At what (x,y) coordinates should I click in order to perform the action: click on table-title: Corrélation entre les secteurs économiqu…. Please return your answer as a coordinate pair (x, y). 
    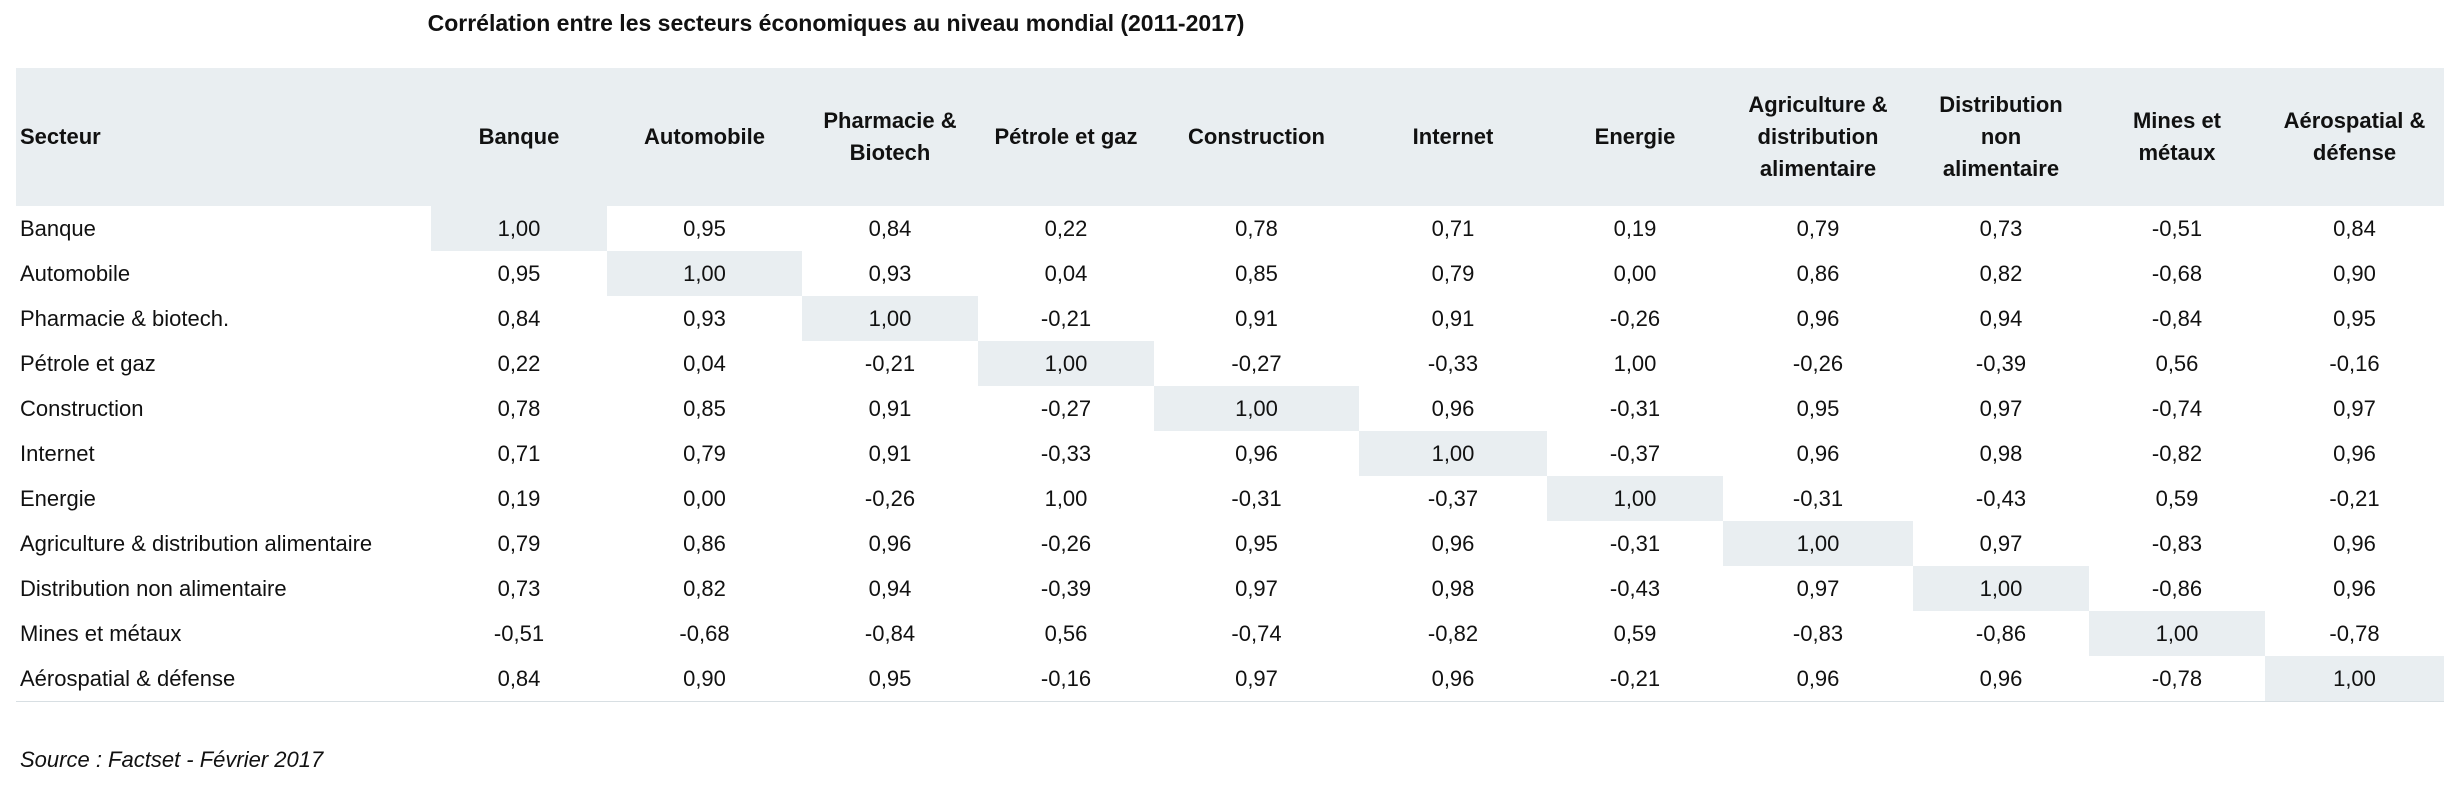
    Looking at the image, I should click on (836, 23).